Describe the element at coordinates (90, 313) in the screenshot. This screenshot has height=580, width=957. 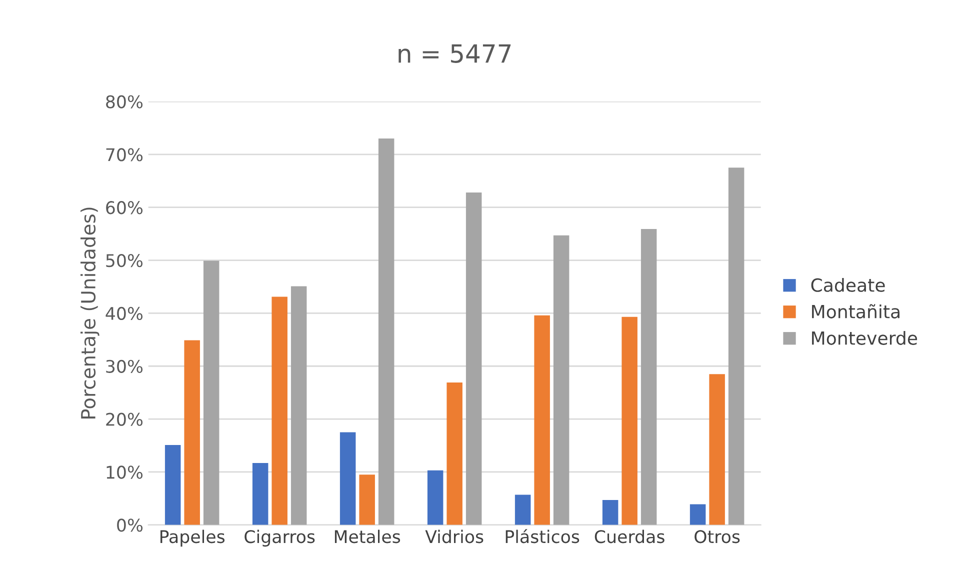
I see `y-axis-title: Porcentaje (Unidades)` at that location.